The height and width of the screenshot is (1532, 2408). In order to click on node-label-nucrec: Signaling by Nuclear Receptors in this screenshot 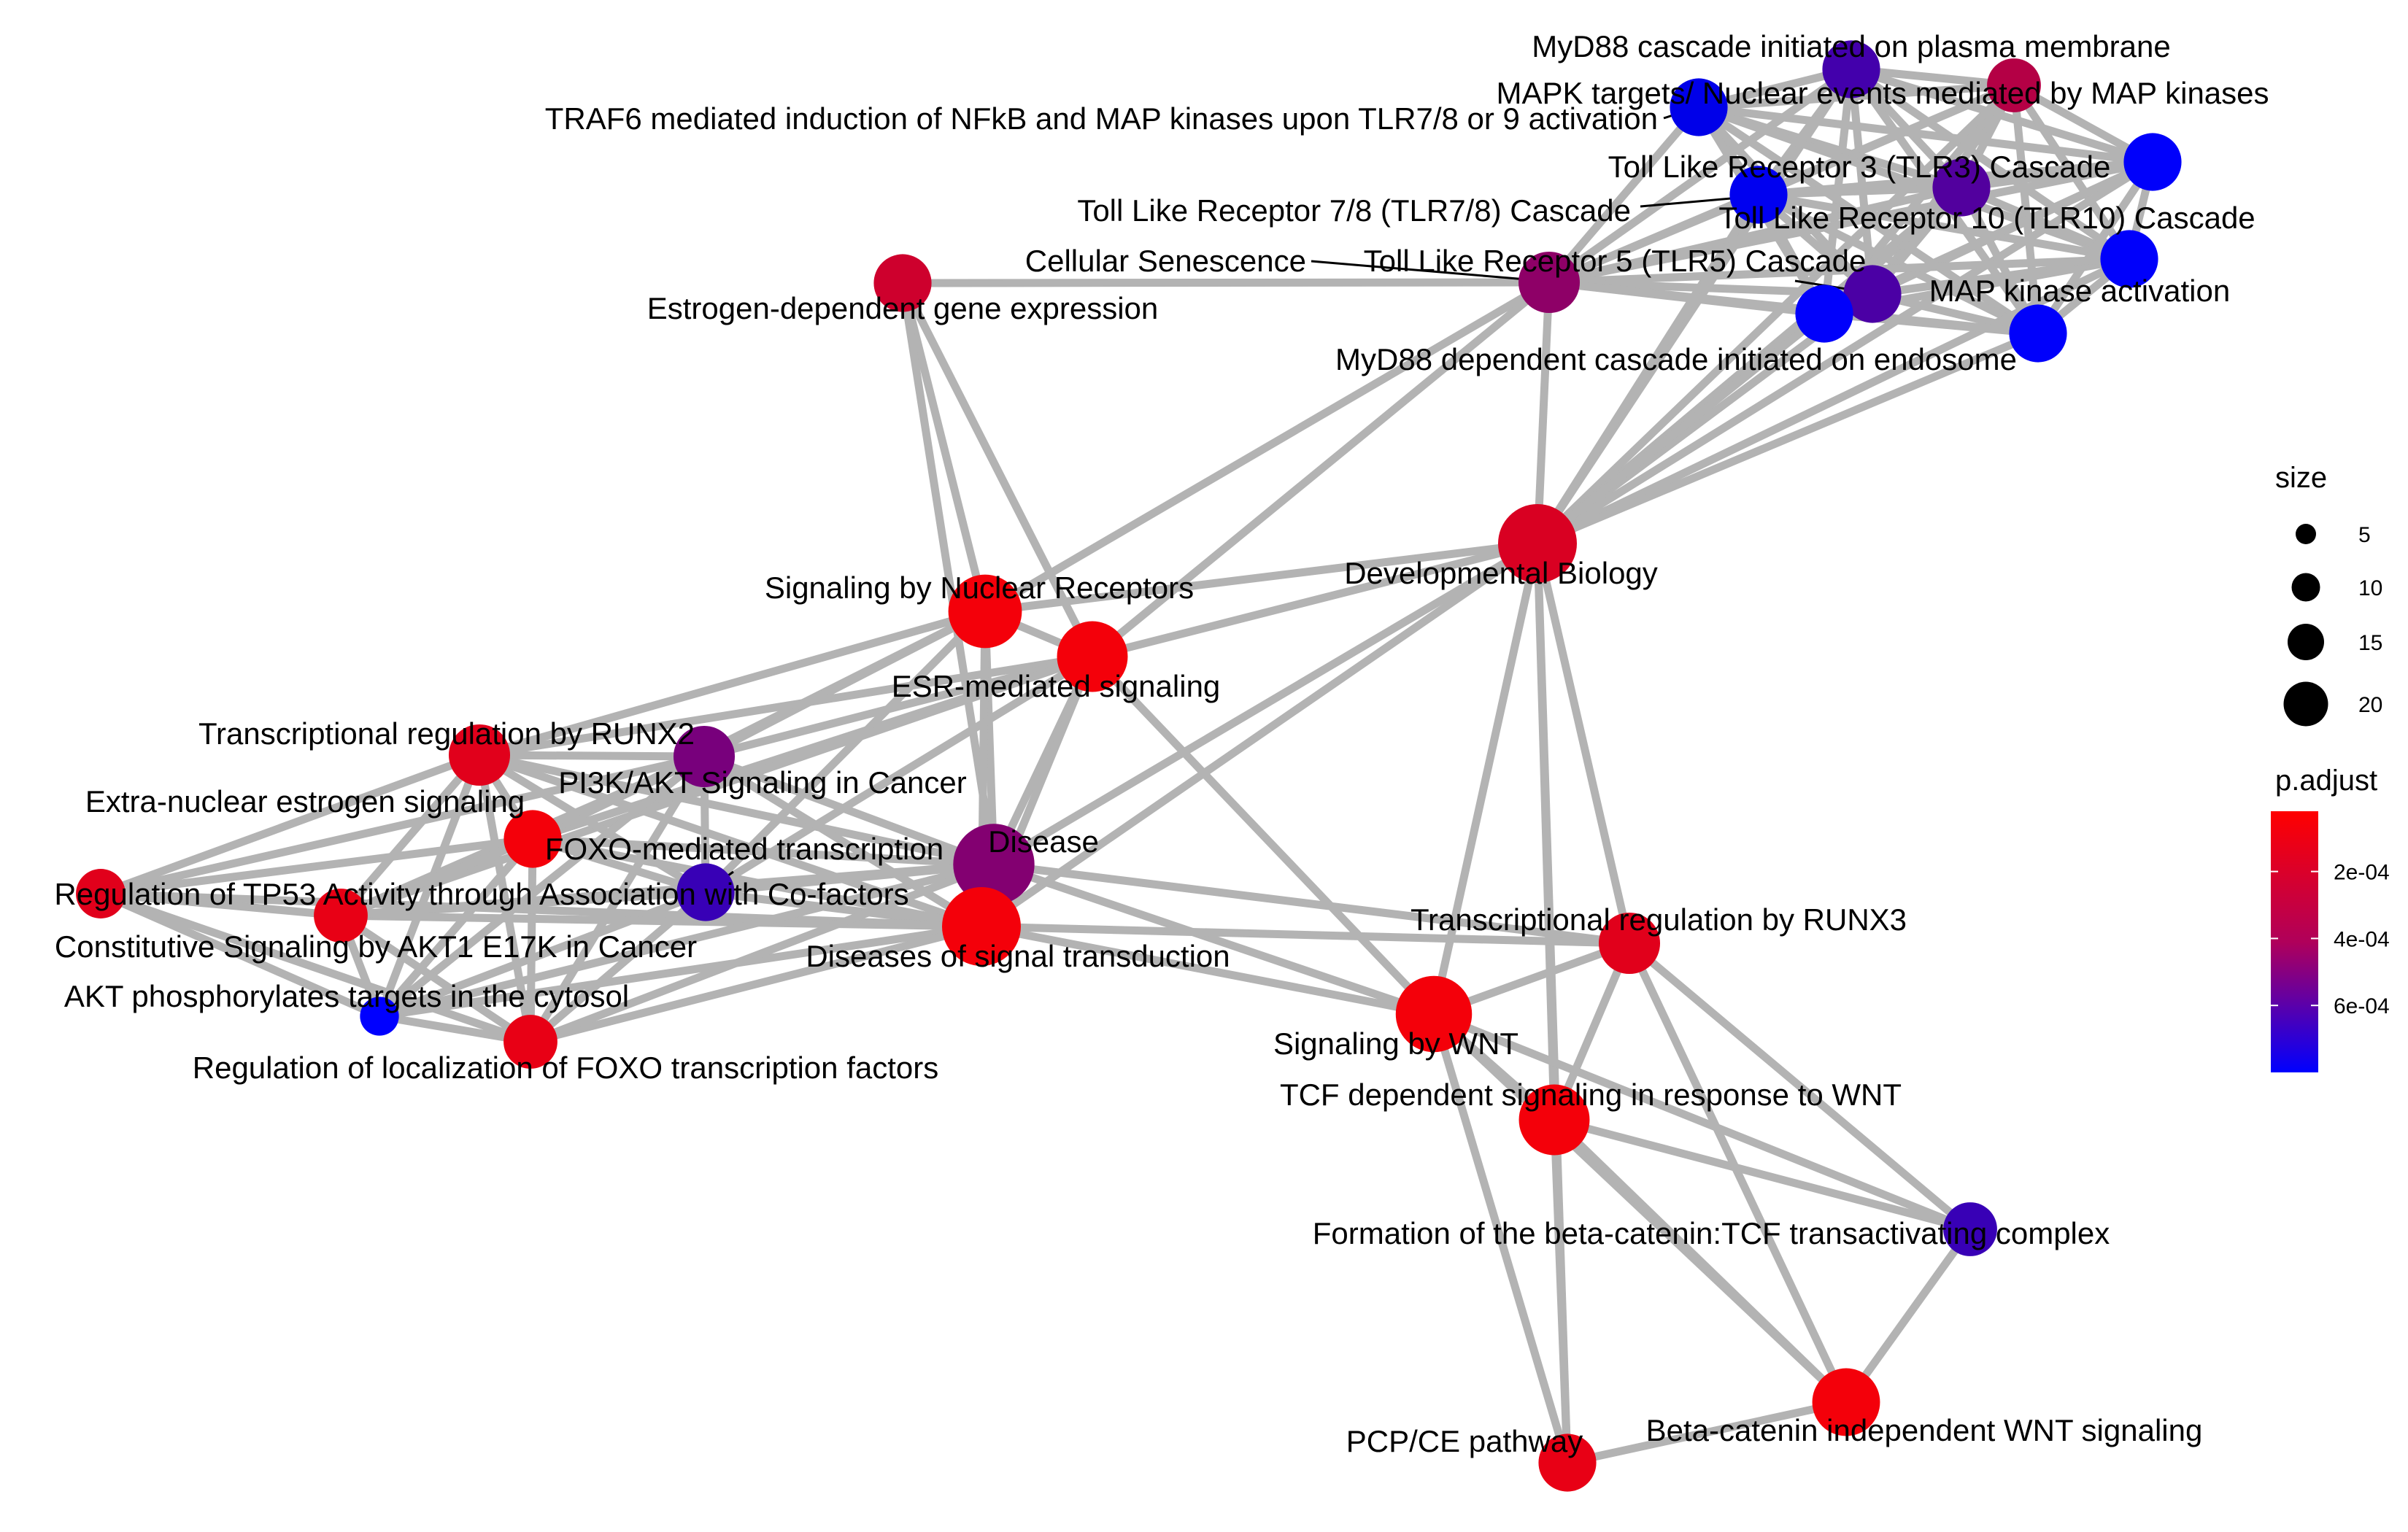, I will do `click(979, 588)`.